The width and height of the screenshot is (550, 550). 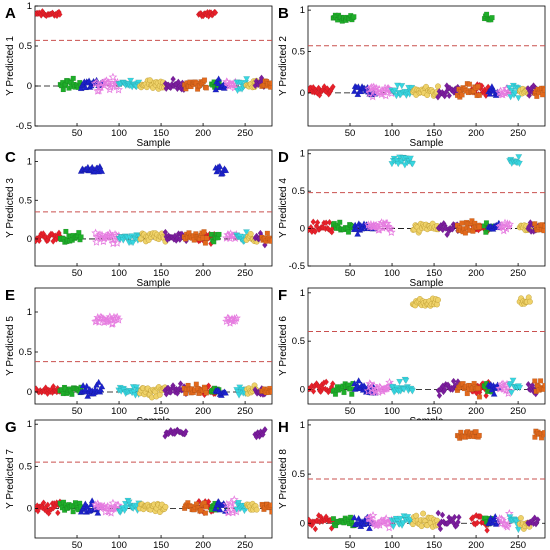 I want to click on x-tick-label: 50, so click(x=350, y=545).